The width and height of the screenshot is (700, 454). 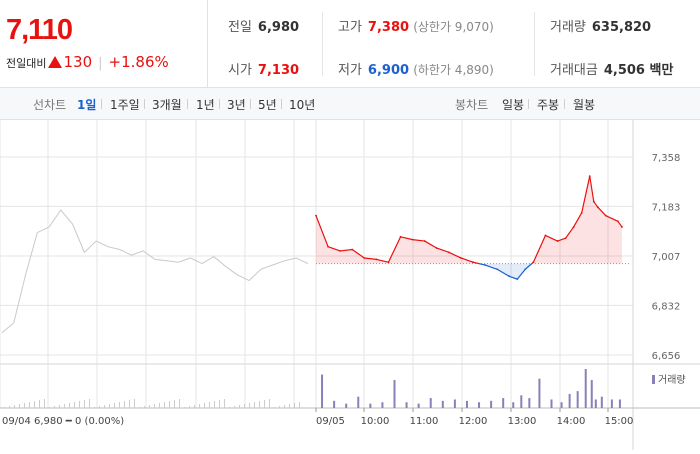 I want to click on x-tick-label: 14:00, so click(x=571, y=421).